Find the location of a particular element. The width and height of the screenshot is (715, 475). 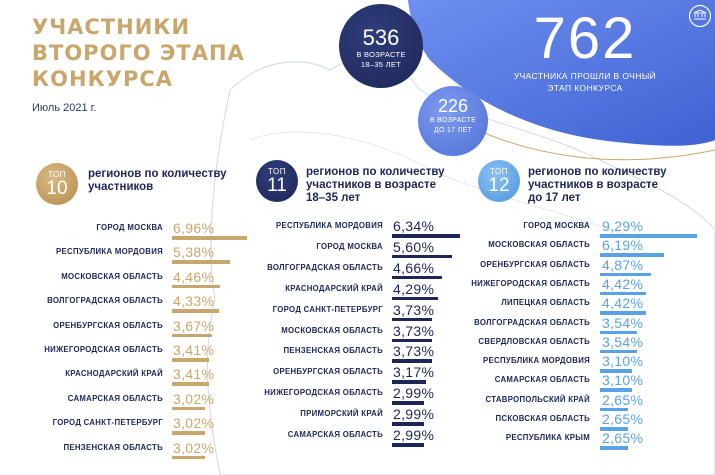

stat-label-2: ДО 17 ЛЕТ is located at coordinates (453, 130).